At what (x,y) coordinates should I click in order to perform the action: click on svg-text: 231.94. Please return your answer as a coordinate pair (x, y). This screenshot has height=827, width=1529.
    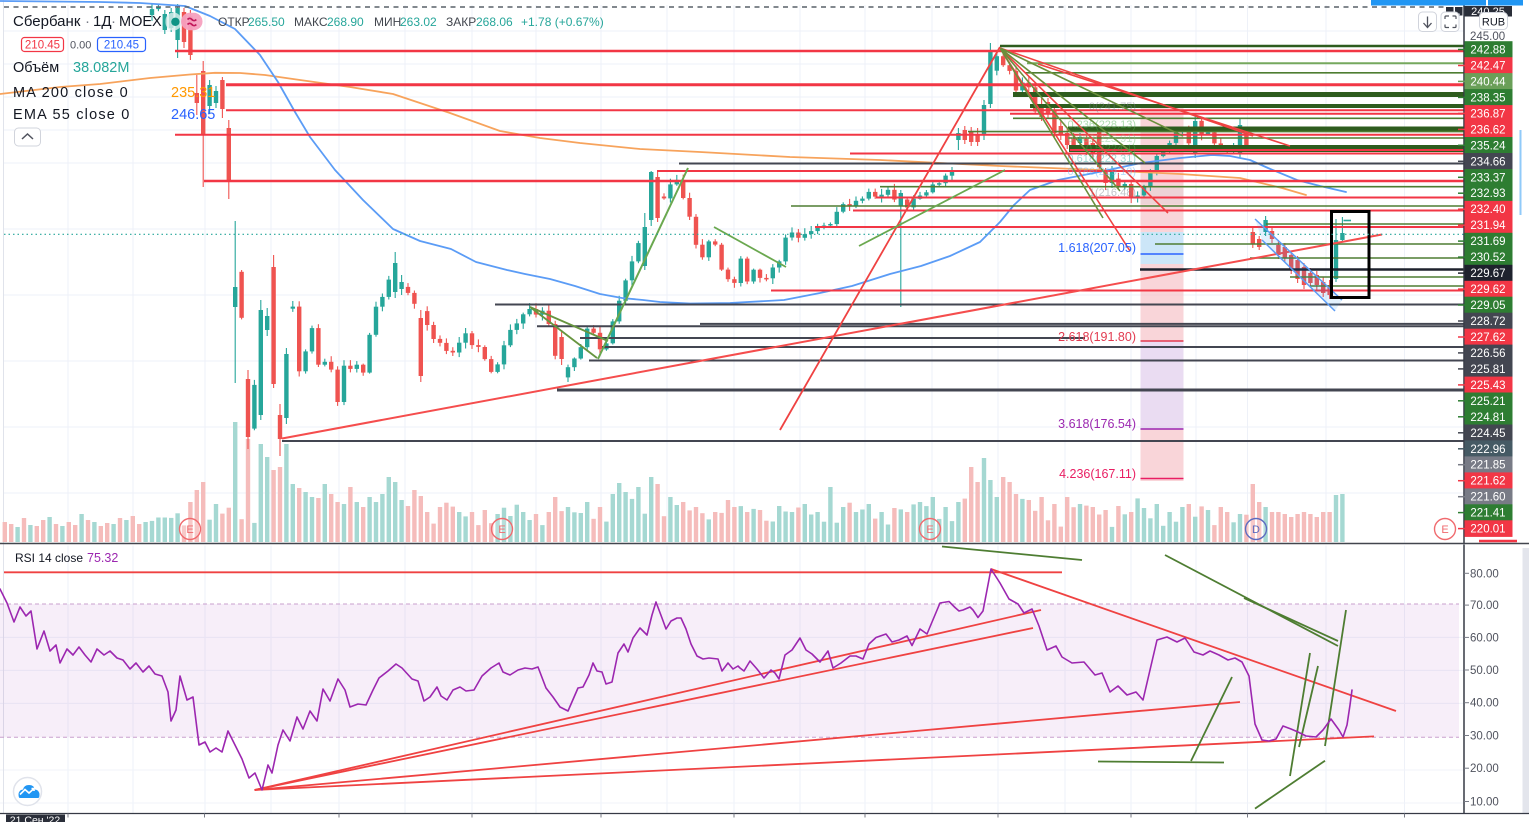
    Looking at the image, I should click on (1488, 226).